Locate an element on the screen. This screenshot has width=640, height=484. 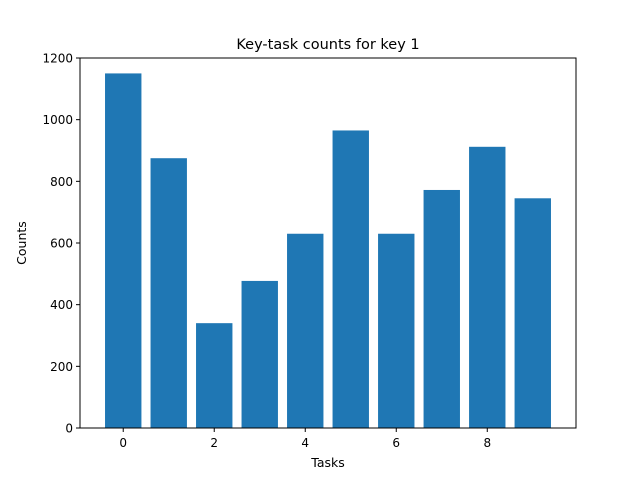
y-axis-ticks: 0 200 400 600 800 1000 1200 is located at coordinates (61, 244).